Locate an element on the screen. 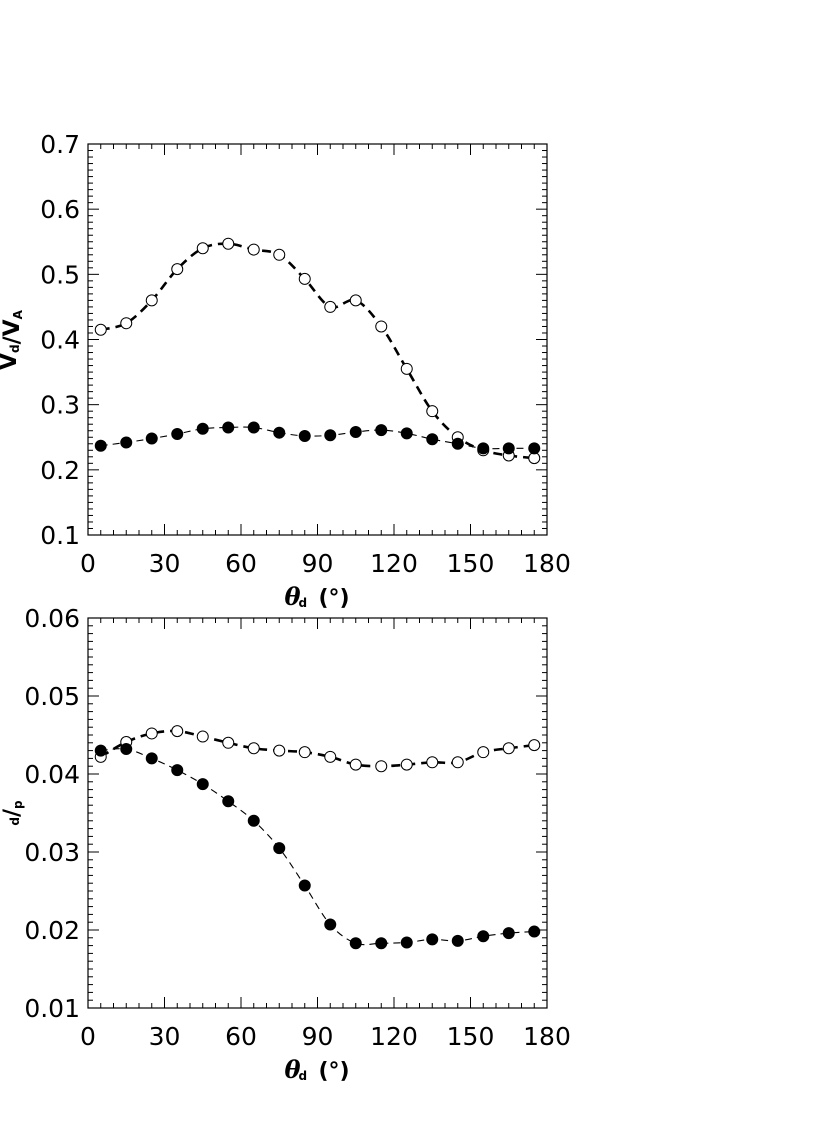 This screenshot has height=1127, width=830. y-tick-label: 0.3 is located at coordinates (60, 405).